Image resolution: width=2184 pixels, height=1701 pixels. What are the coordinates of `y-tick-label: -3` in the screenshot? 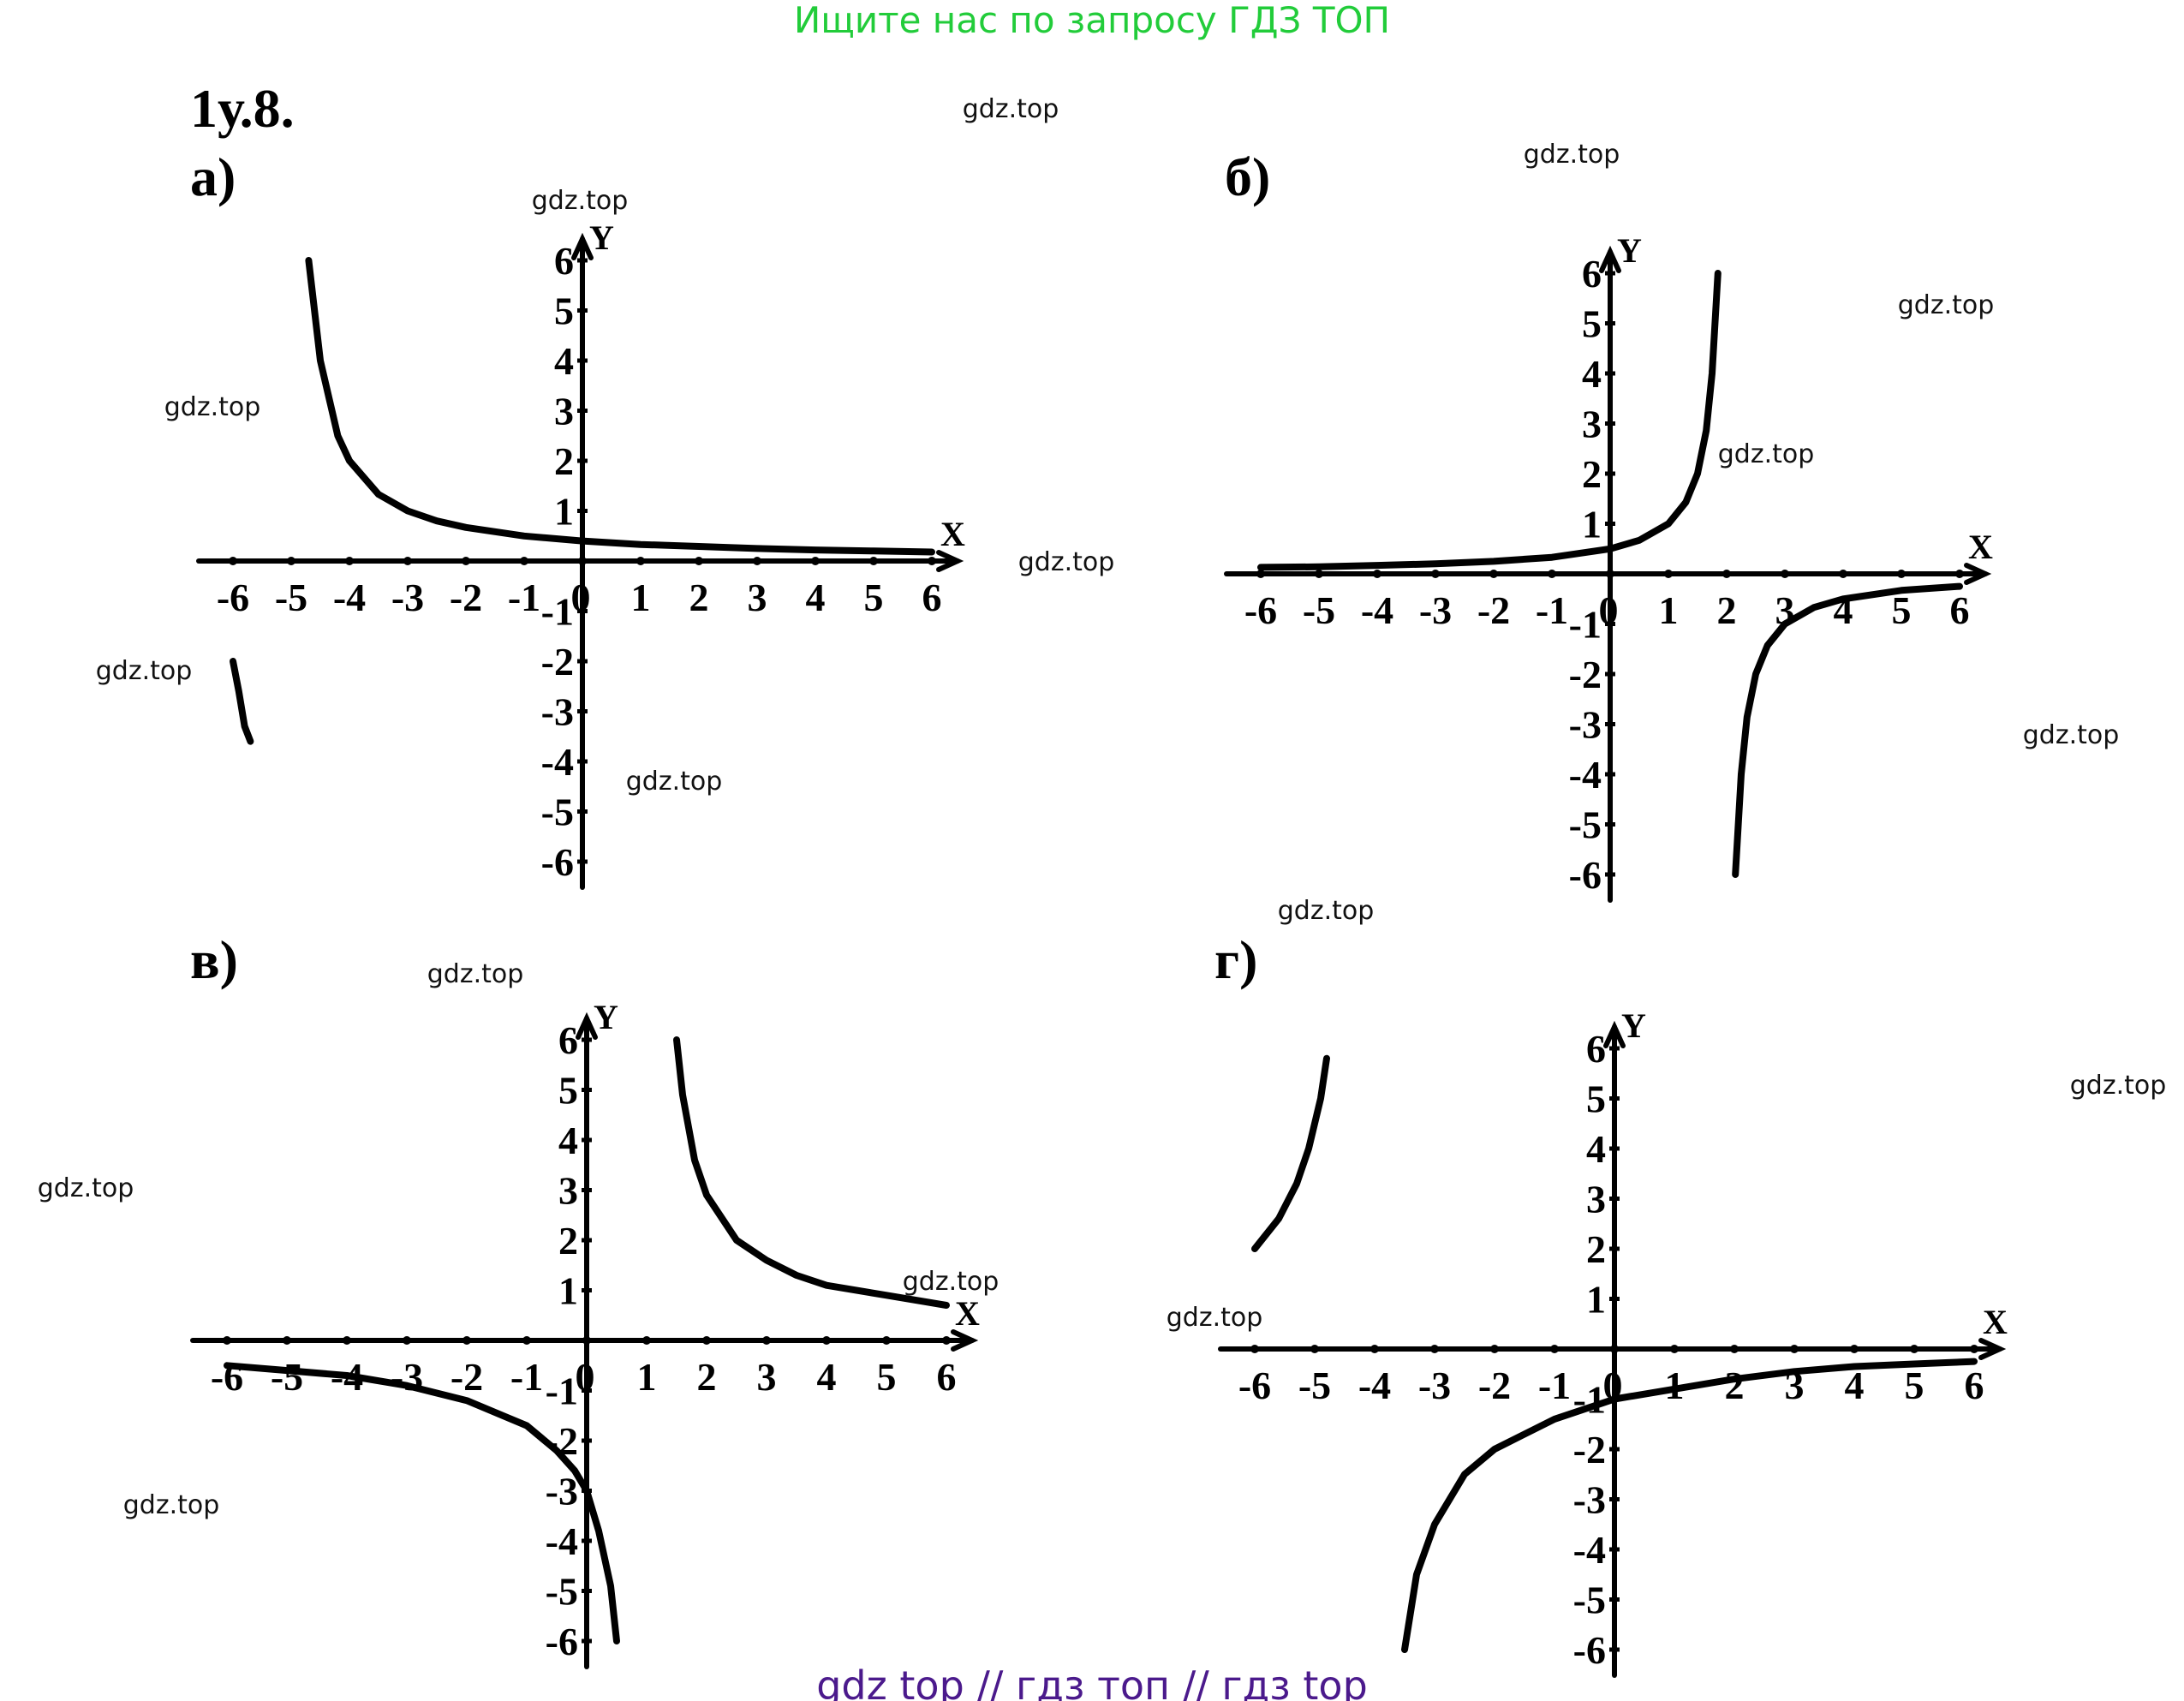 It's located at (1589, 1500).